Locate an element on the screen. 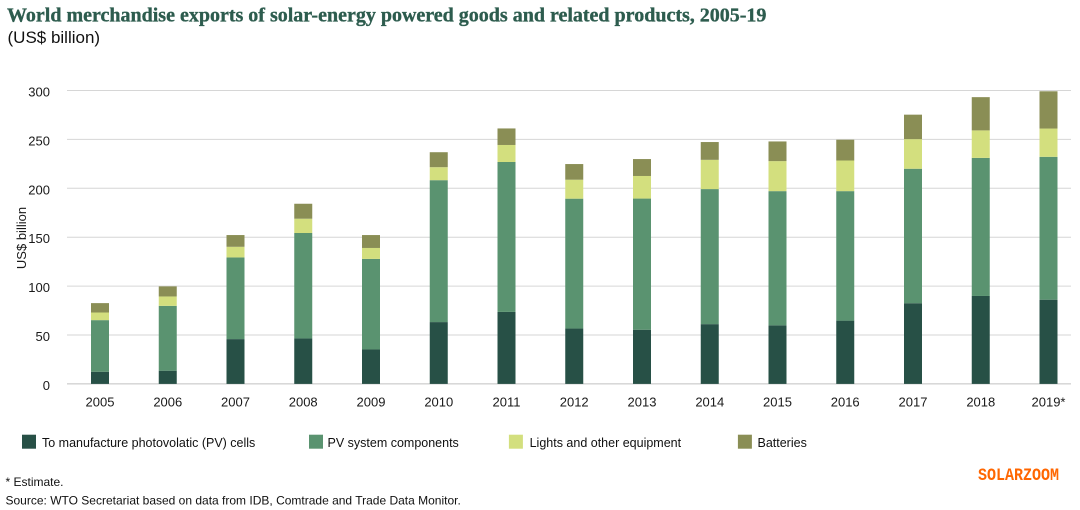 The height and width of the screenshot is (510, 1080). svg-text: US$ billion is located at coordinates (21, 238).